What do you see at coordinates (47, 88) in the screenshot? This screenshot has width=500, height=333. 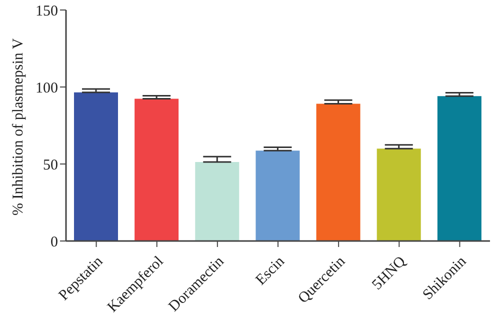 I see `y-tick-label: 100` at bounding box center [47, 88].